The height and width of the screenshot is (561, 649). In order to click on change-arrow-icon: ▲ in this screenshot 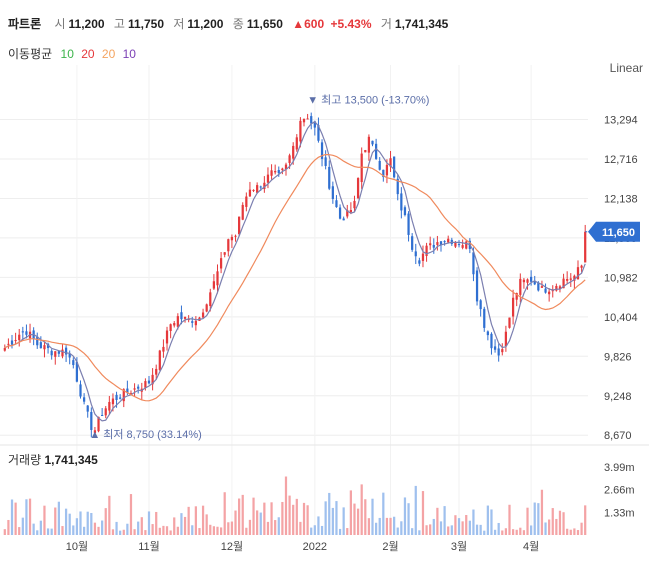, I will do `click(298, 24)`.